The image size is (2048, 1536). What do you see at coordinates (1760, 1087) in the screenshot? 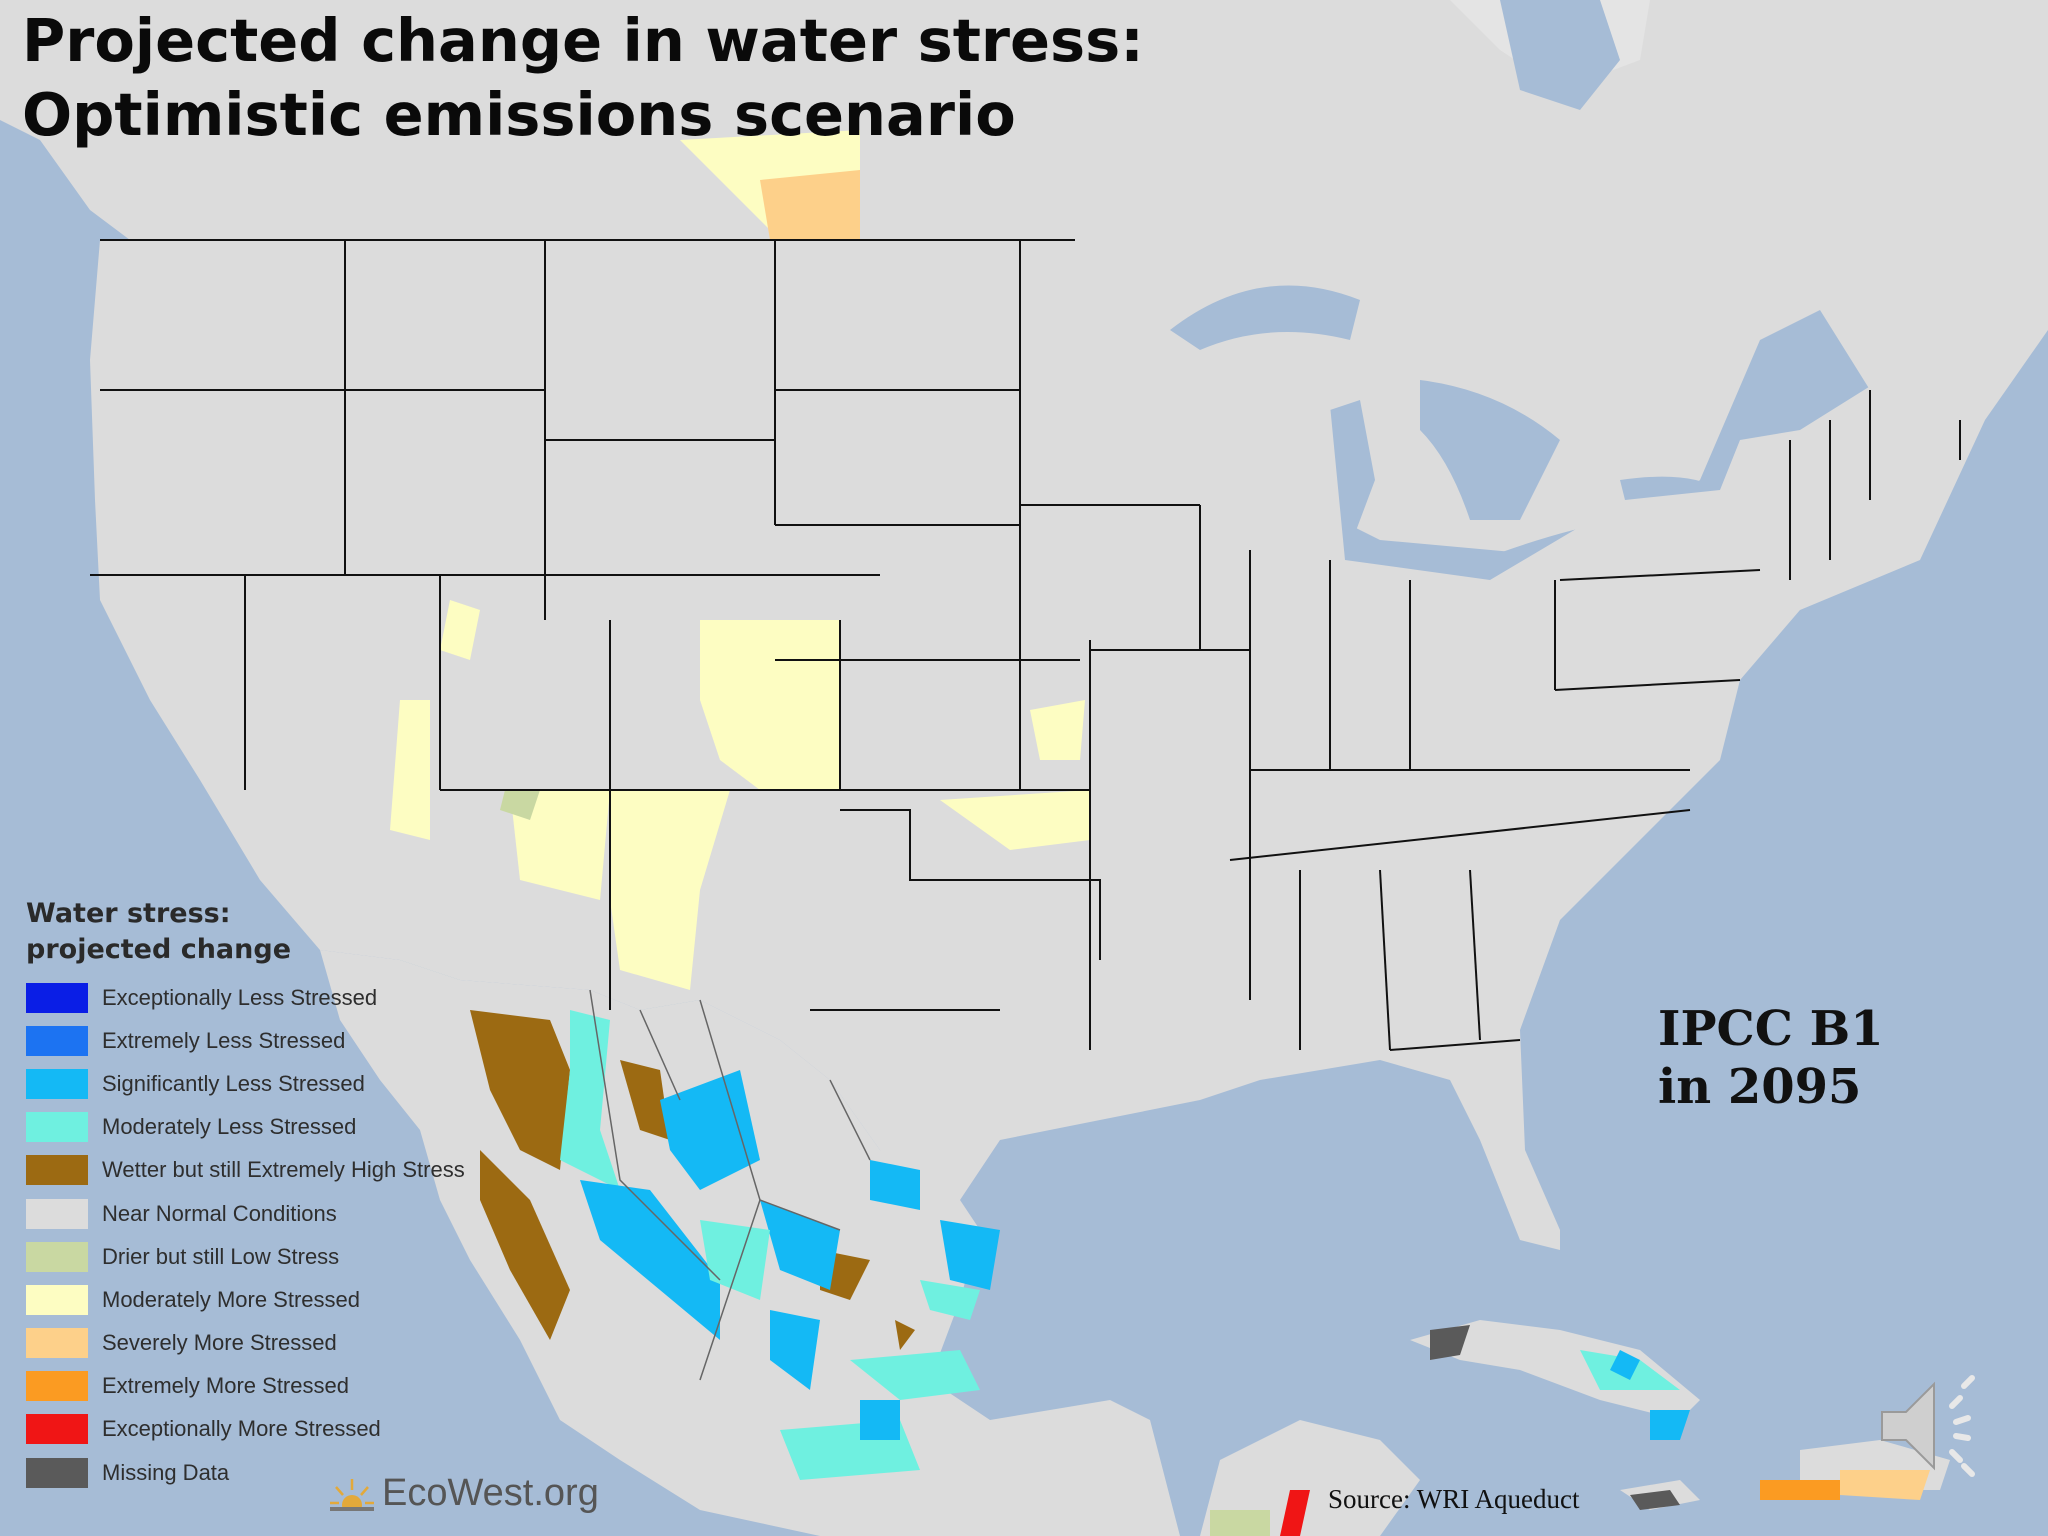
I see `scenario-line-2: in 2095` at bounding box center [1760, 1087].